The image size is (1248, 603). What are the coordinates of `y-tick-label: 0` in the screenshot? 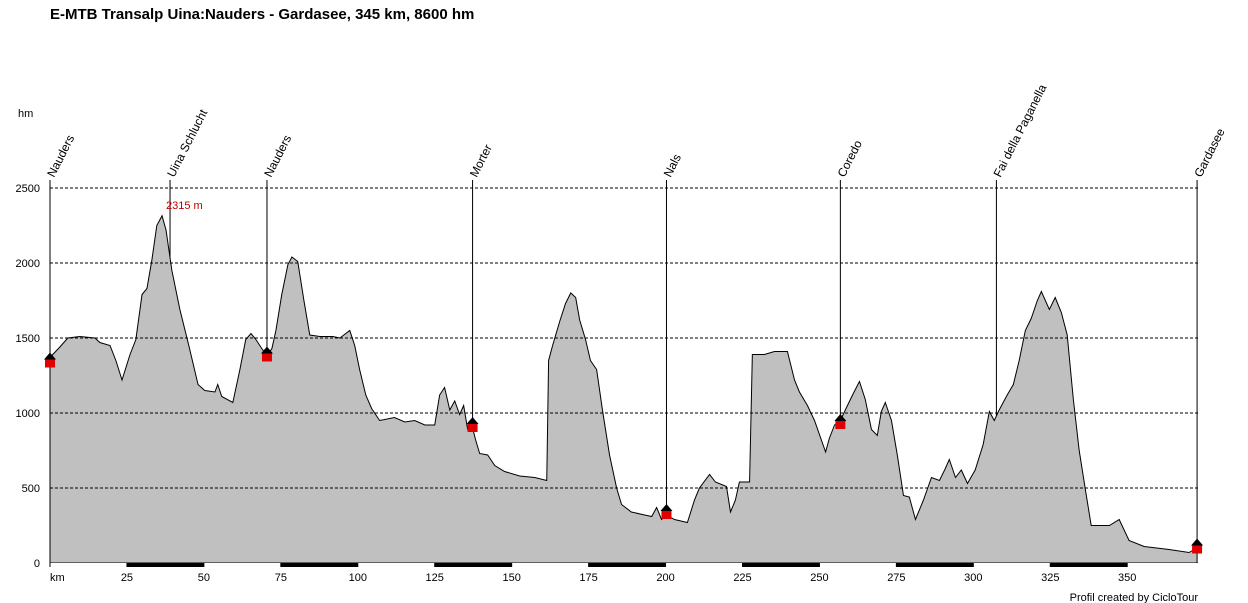 It's located at (37, 564).